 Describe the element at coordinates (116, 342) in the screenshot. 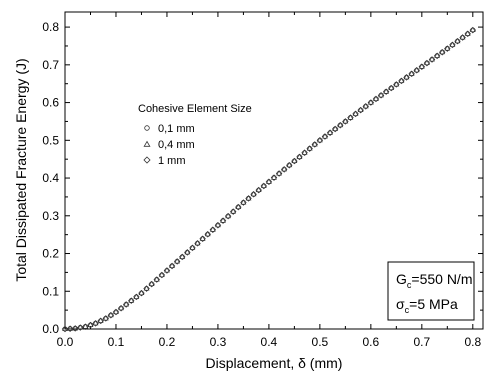

I see `x-tick-label: 0.1` at that location.